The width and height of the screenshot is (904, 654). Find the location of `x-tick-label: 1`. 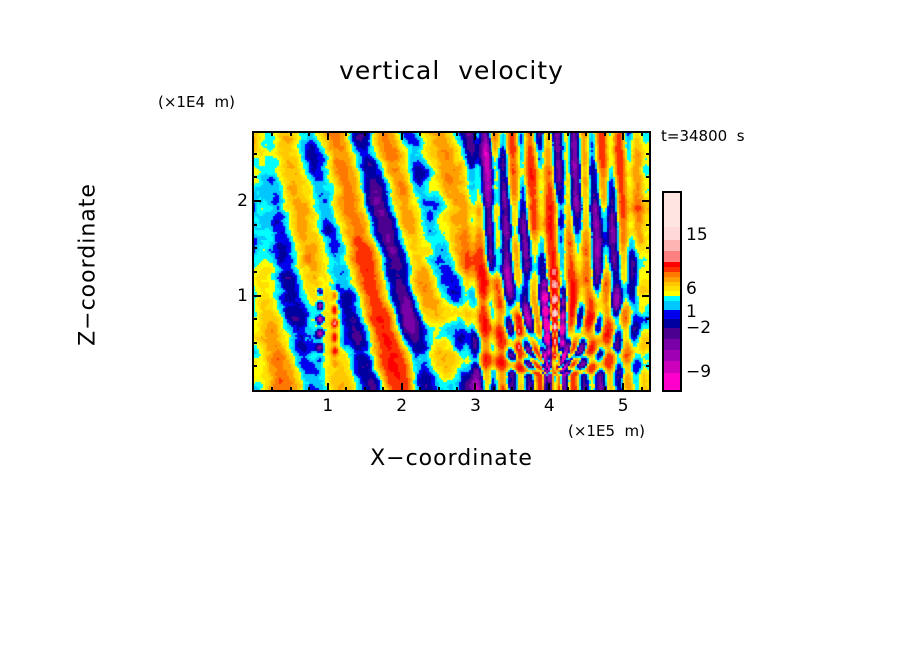

x-tick-label: 1 is located at coordinates (328, 406).